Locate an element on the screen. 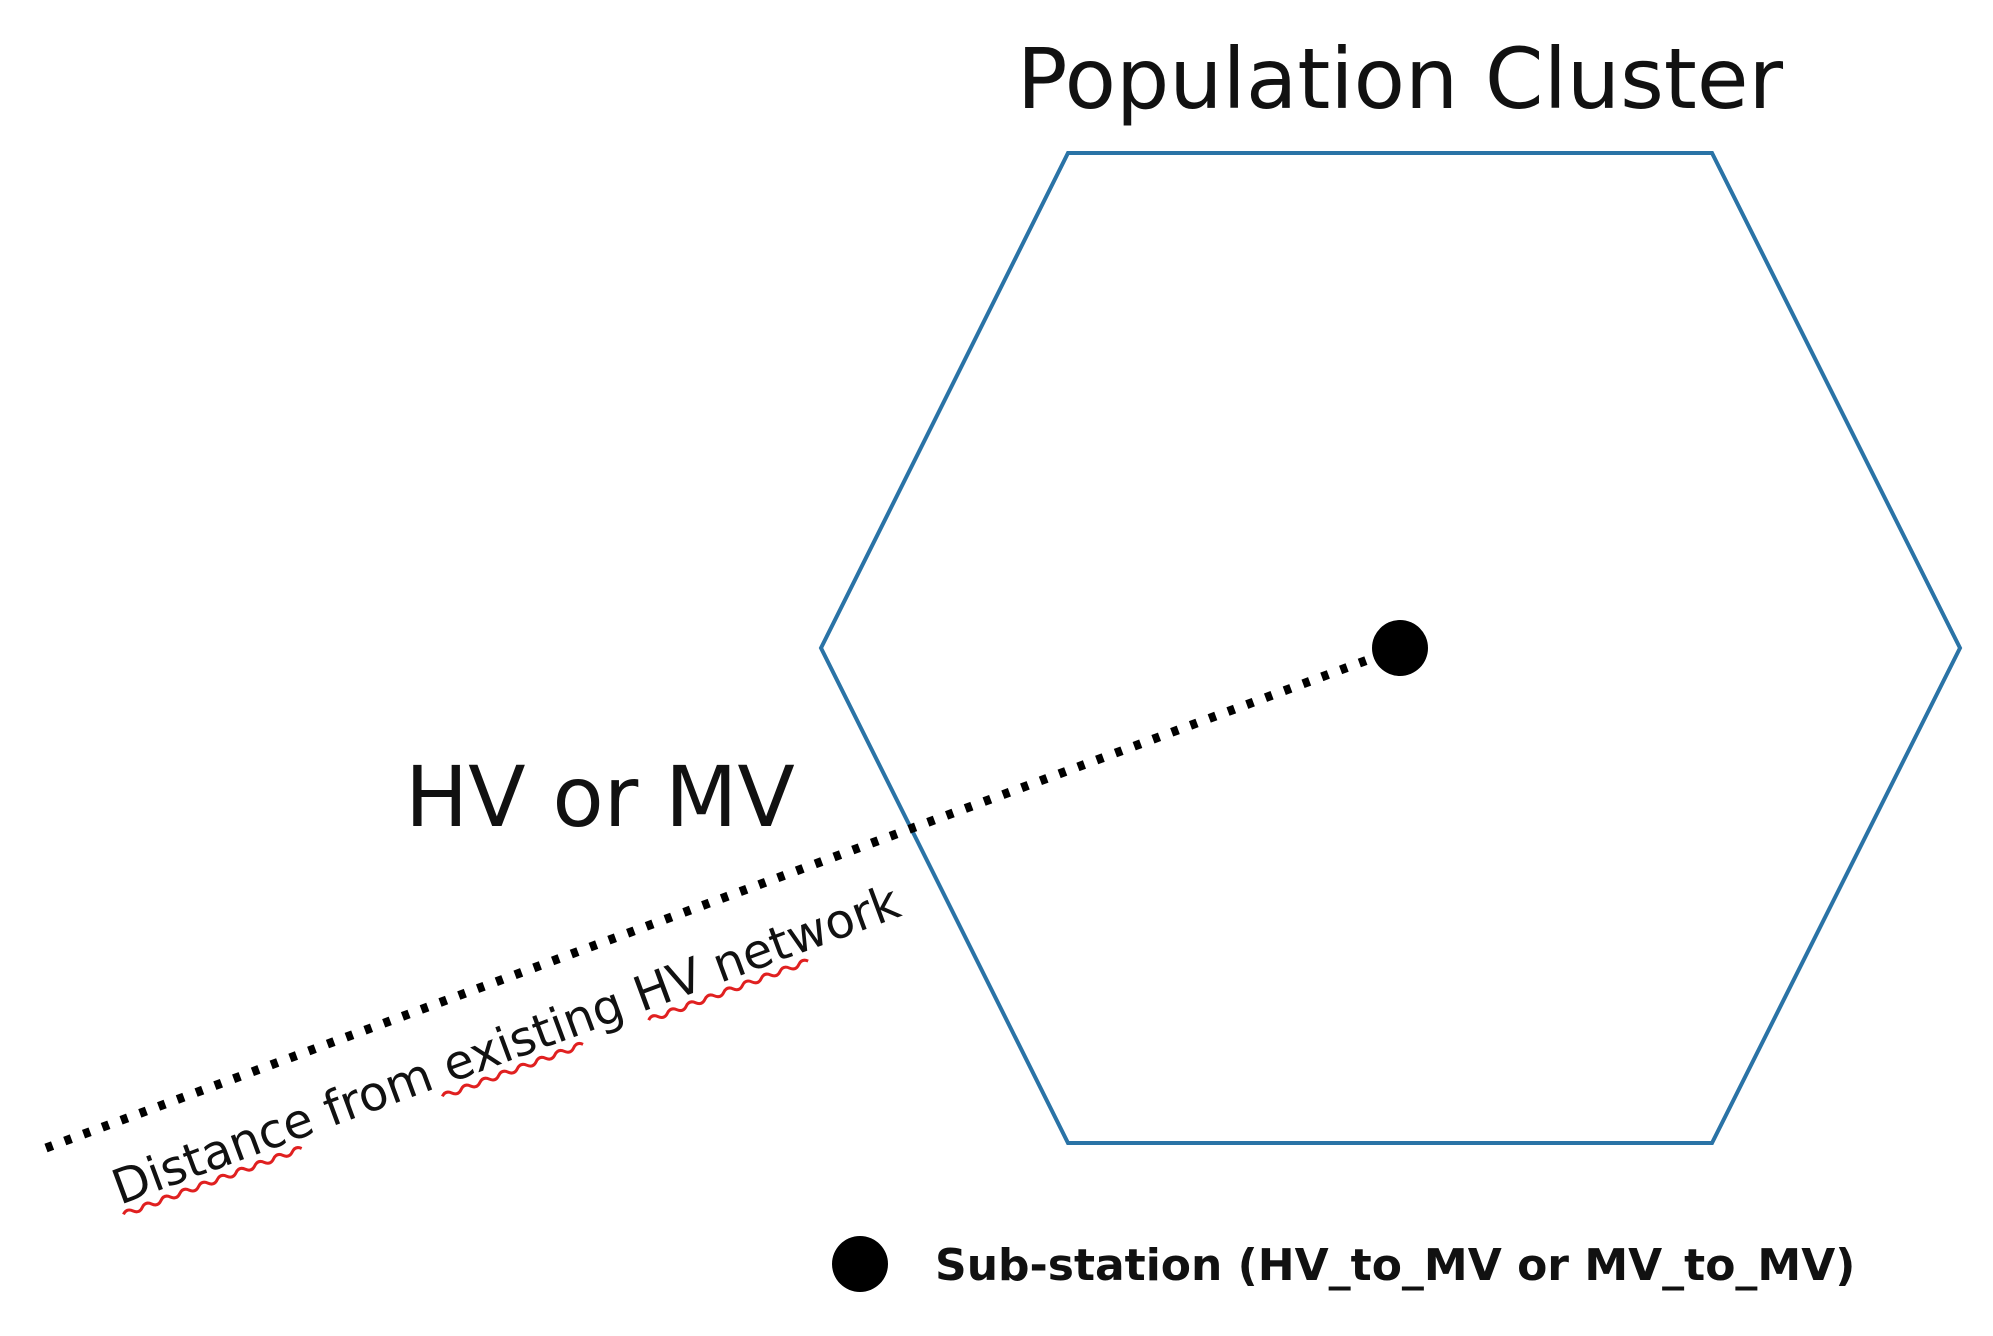 Image resolution: width=1993 pixels, height=1336 pixels. spellcheck-underline-distance is located at coordinates (212, 1181).